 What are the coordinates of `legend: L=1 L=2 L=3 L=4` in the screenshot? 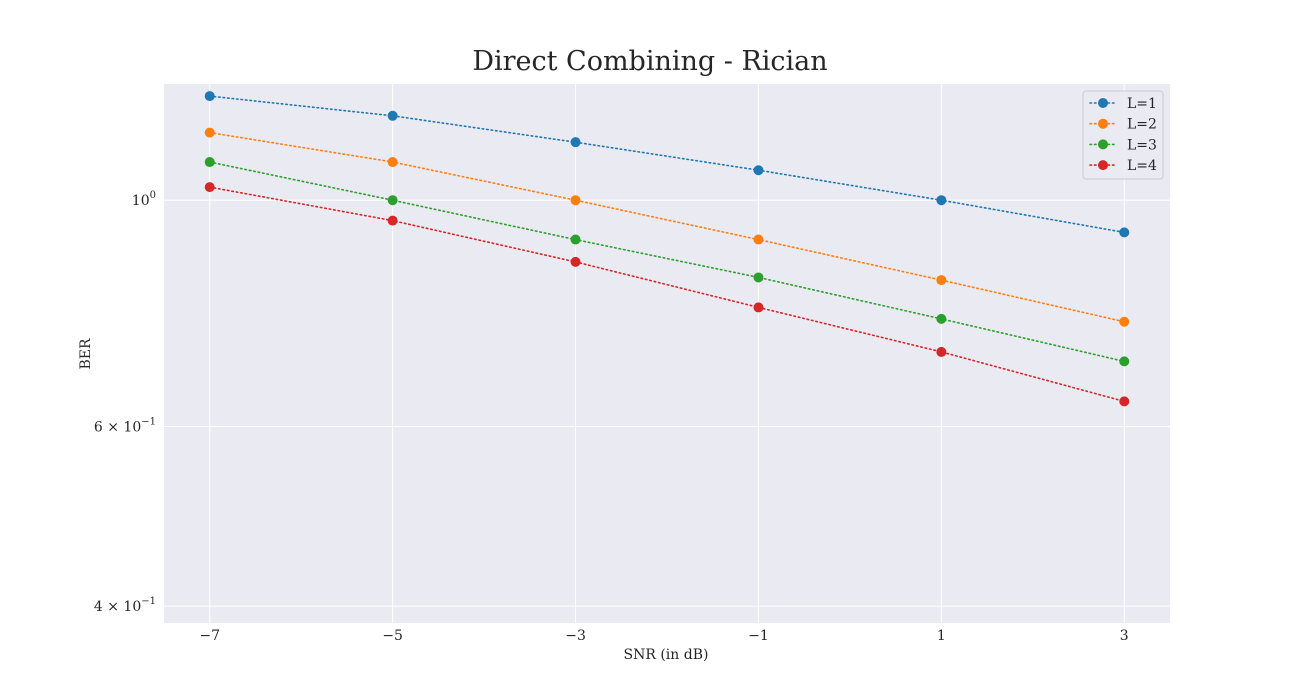 It's located at (1123, 135).